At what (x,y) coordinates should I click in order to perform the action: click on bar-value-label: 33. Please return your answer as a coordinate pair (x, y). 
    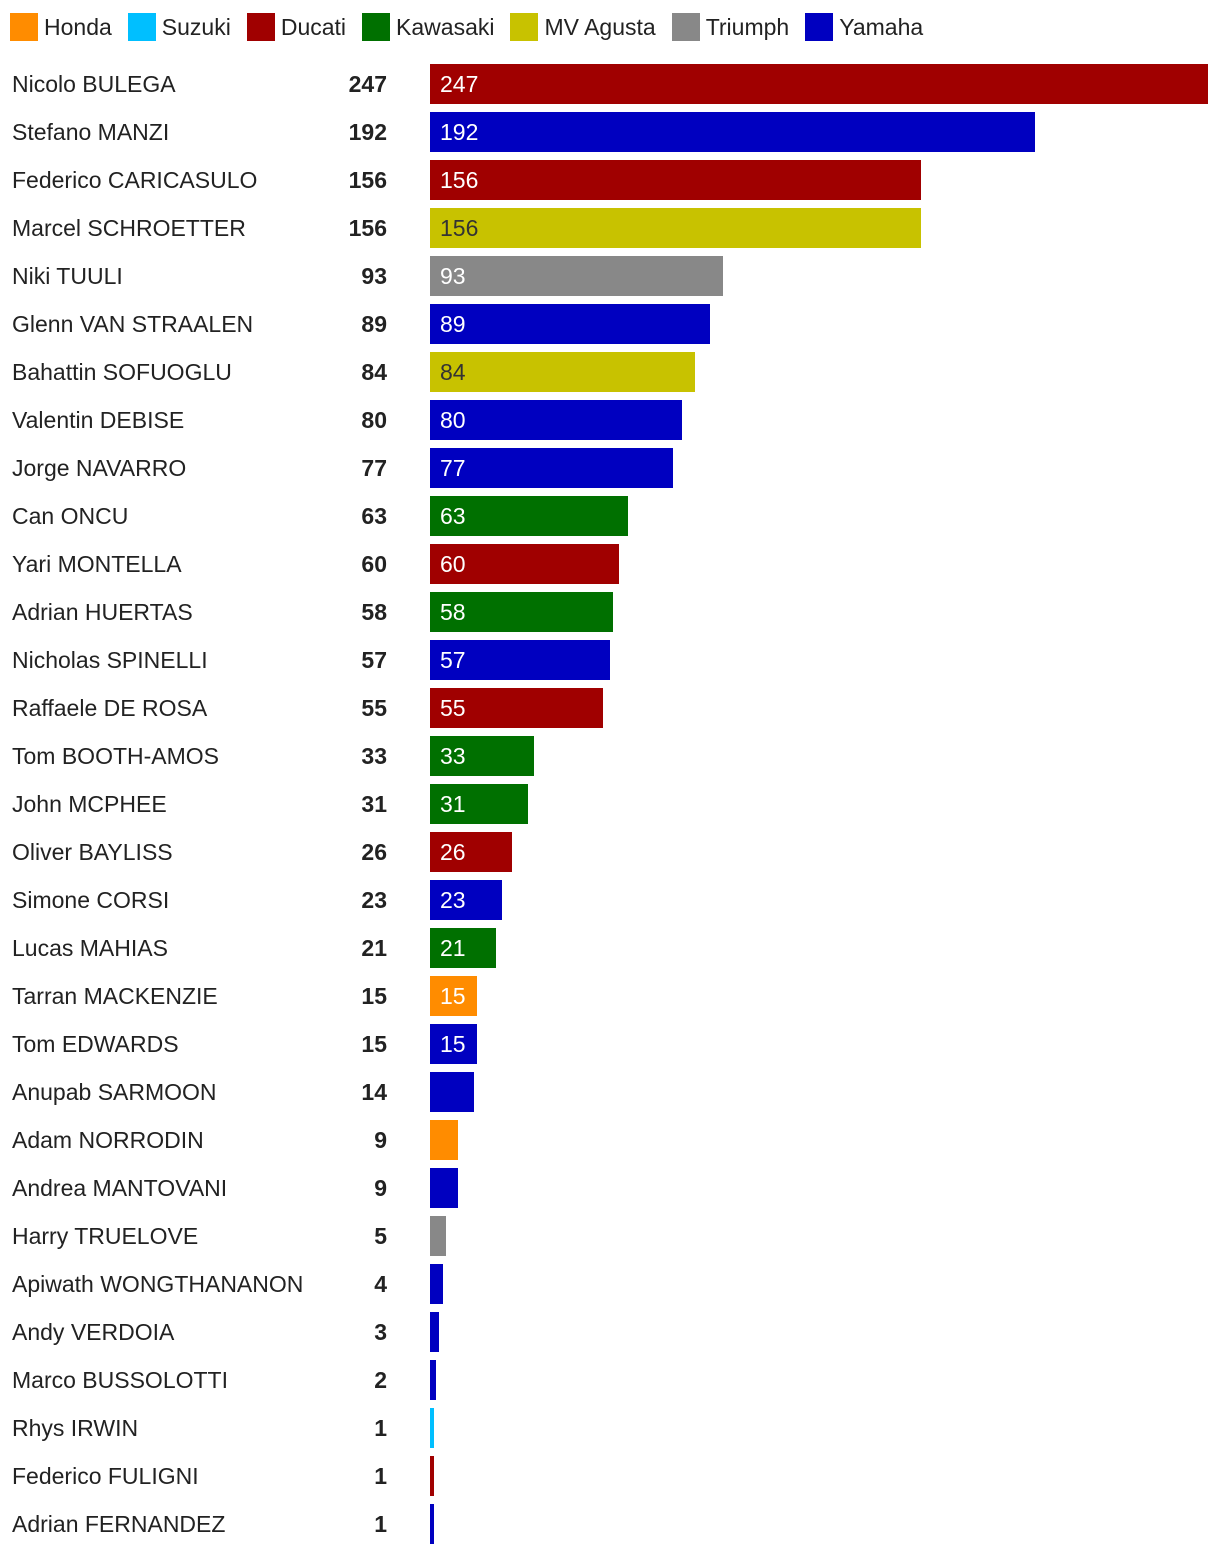
    Looking at the image, I should click on (453, 756).